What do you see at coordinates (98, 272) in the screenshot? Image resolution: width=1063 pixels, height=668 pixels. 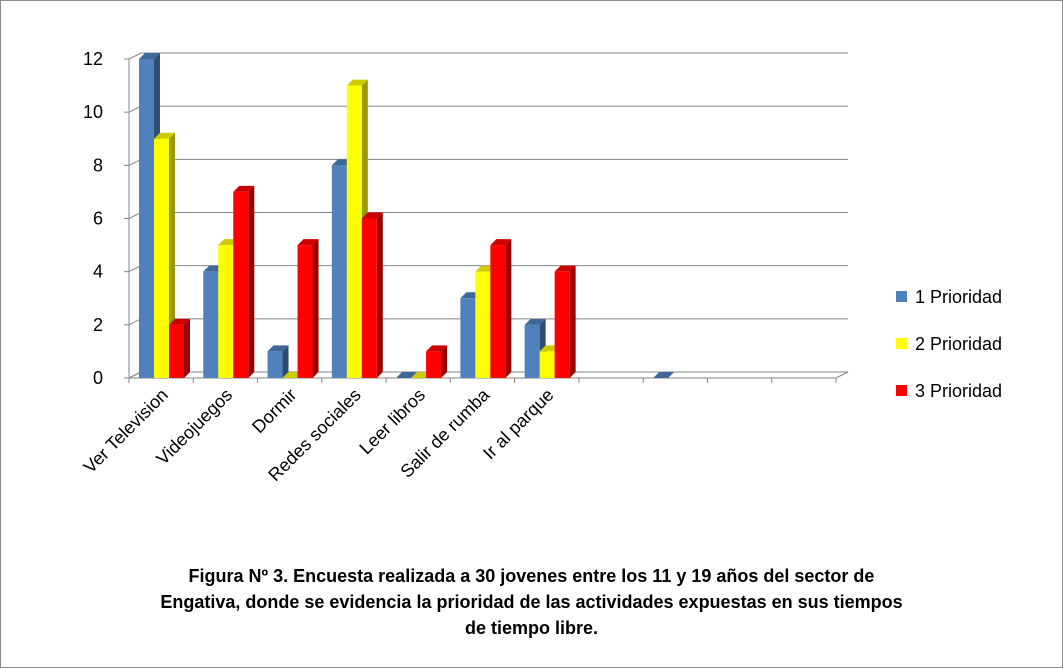 I see `y-tick-label: 4` at bounding box center [98, 272].